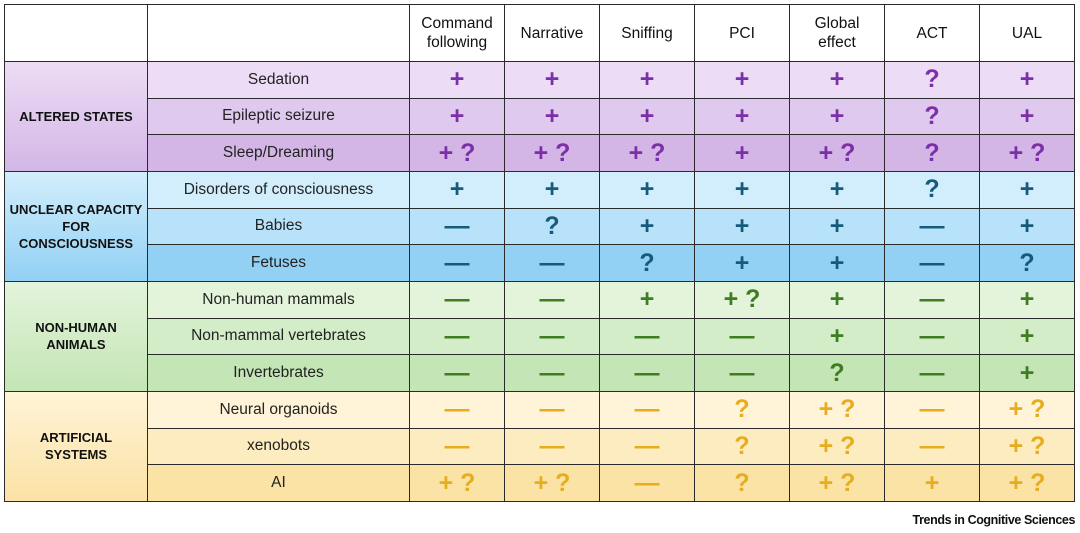 The image size is (1080, 533). Describe the element at coordinates (279, 373) in the screenshot. I see `row-label: Invertebrates` at that location.